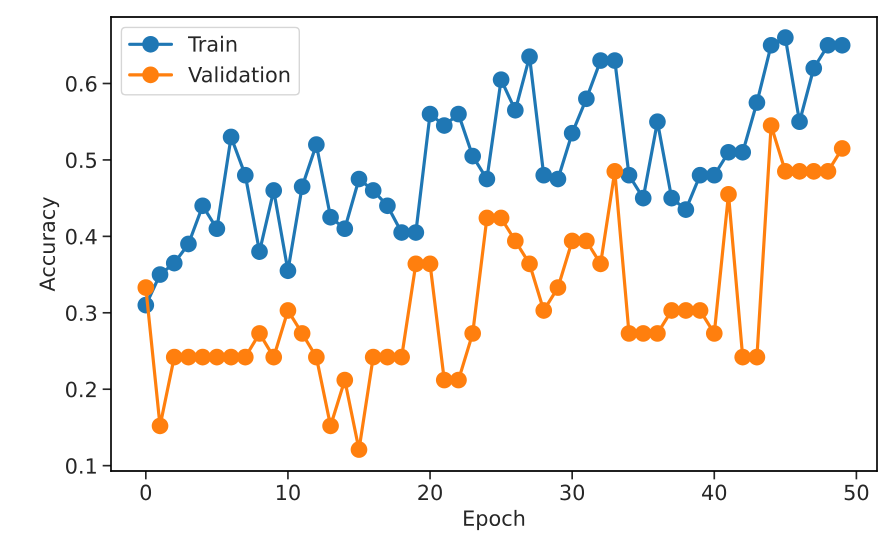 This screenshot has height=556, width=881. What do you see at coordinates (494, 520) in the screenshot?
I see `x-axis-title: Epoch` at bounding box center [494, 520].